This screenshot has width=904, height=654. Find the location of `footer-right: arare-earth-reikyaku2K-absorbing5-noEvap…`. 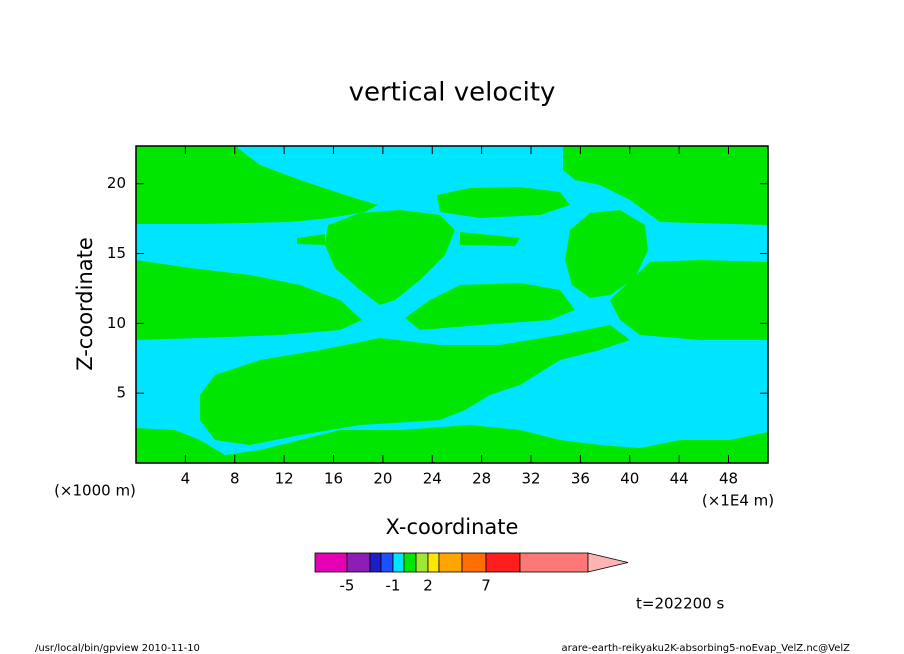

footer-right: arare-earth-reikyaku2K-absorbing5-noEvap… is located at coordinates (706, 648).